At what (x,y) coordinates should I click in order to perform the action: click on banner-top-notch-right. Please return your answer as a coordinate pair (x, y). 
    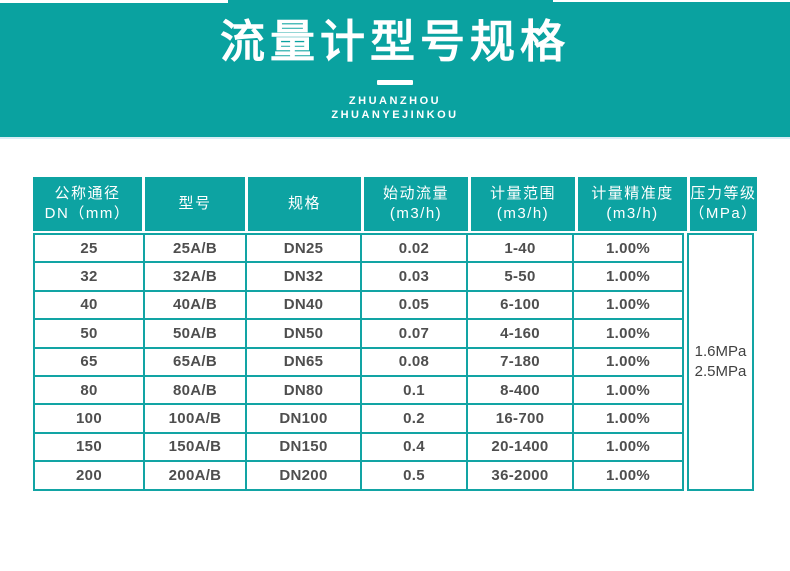
    Looking at the image, I should click on (671, 1).